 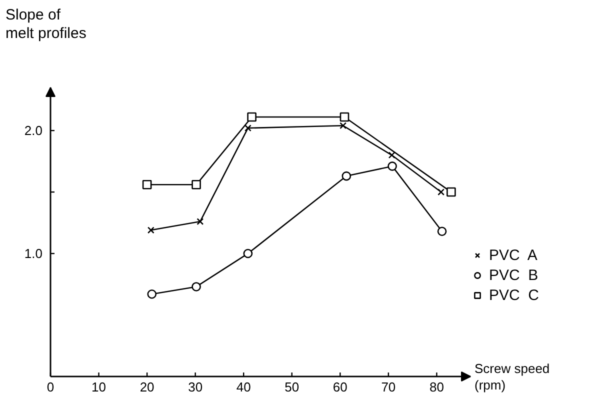 I want to click on y-tick-label: 2.0, so click(x=33, y=130).